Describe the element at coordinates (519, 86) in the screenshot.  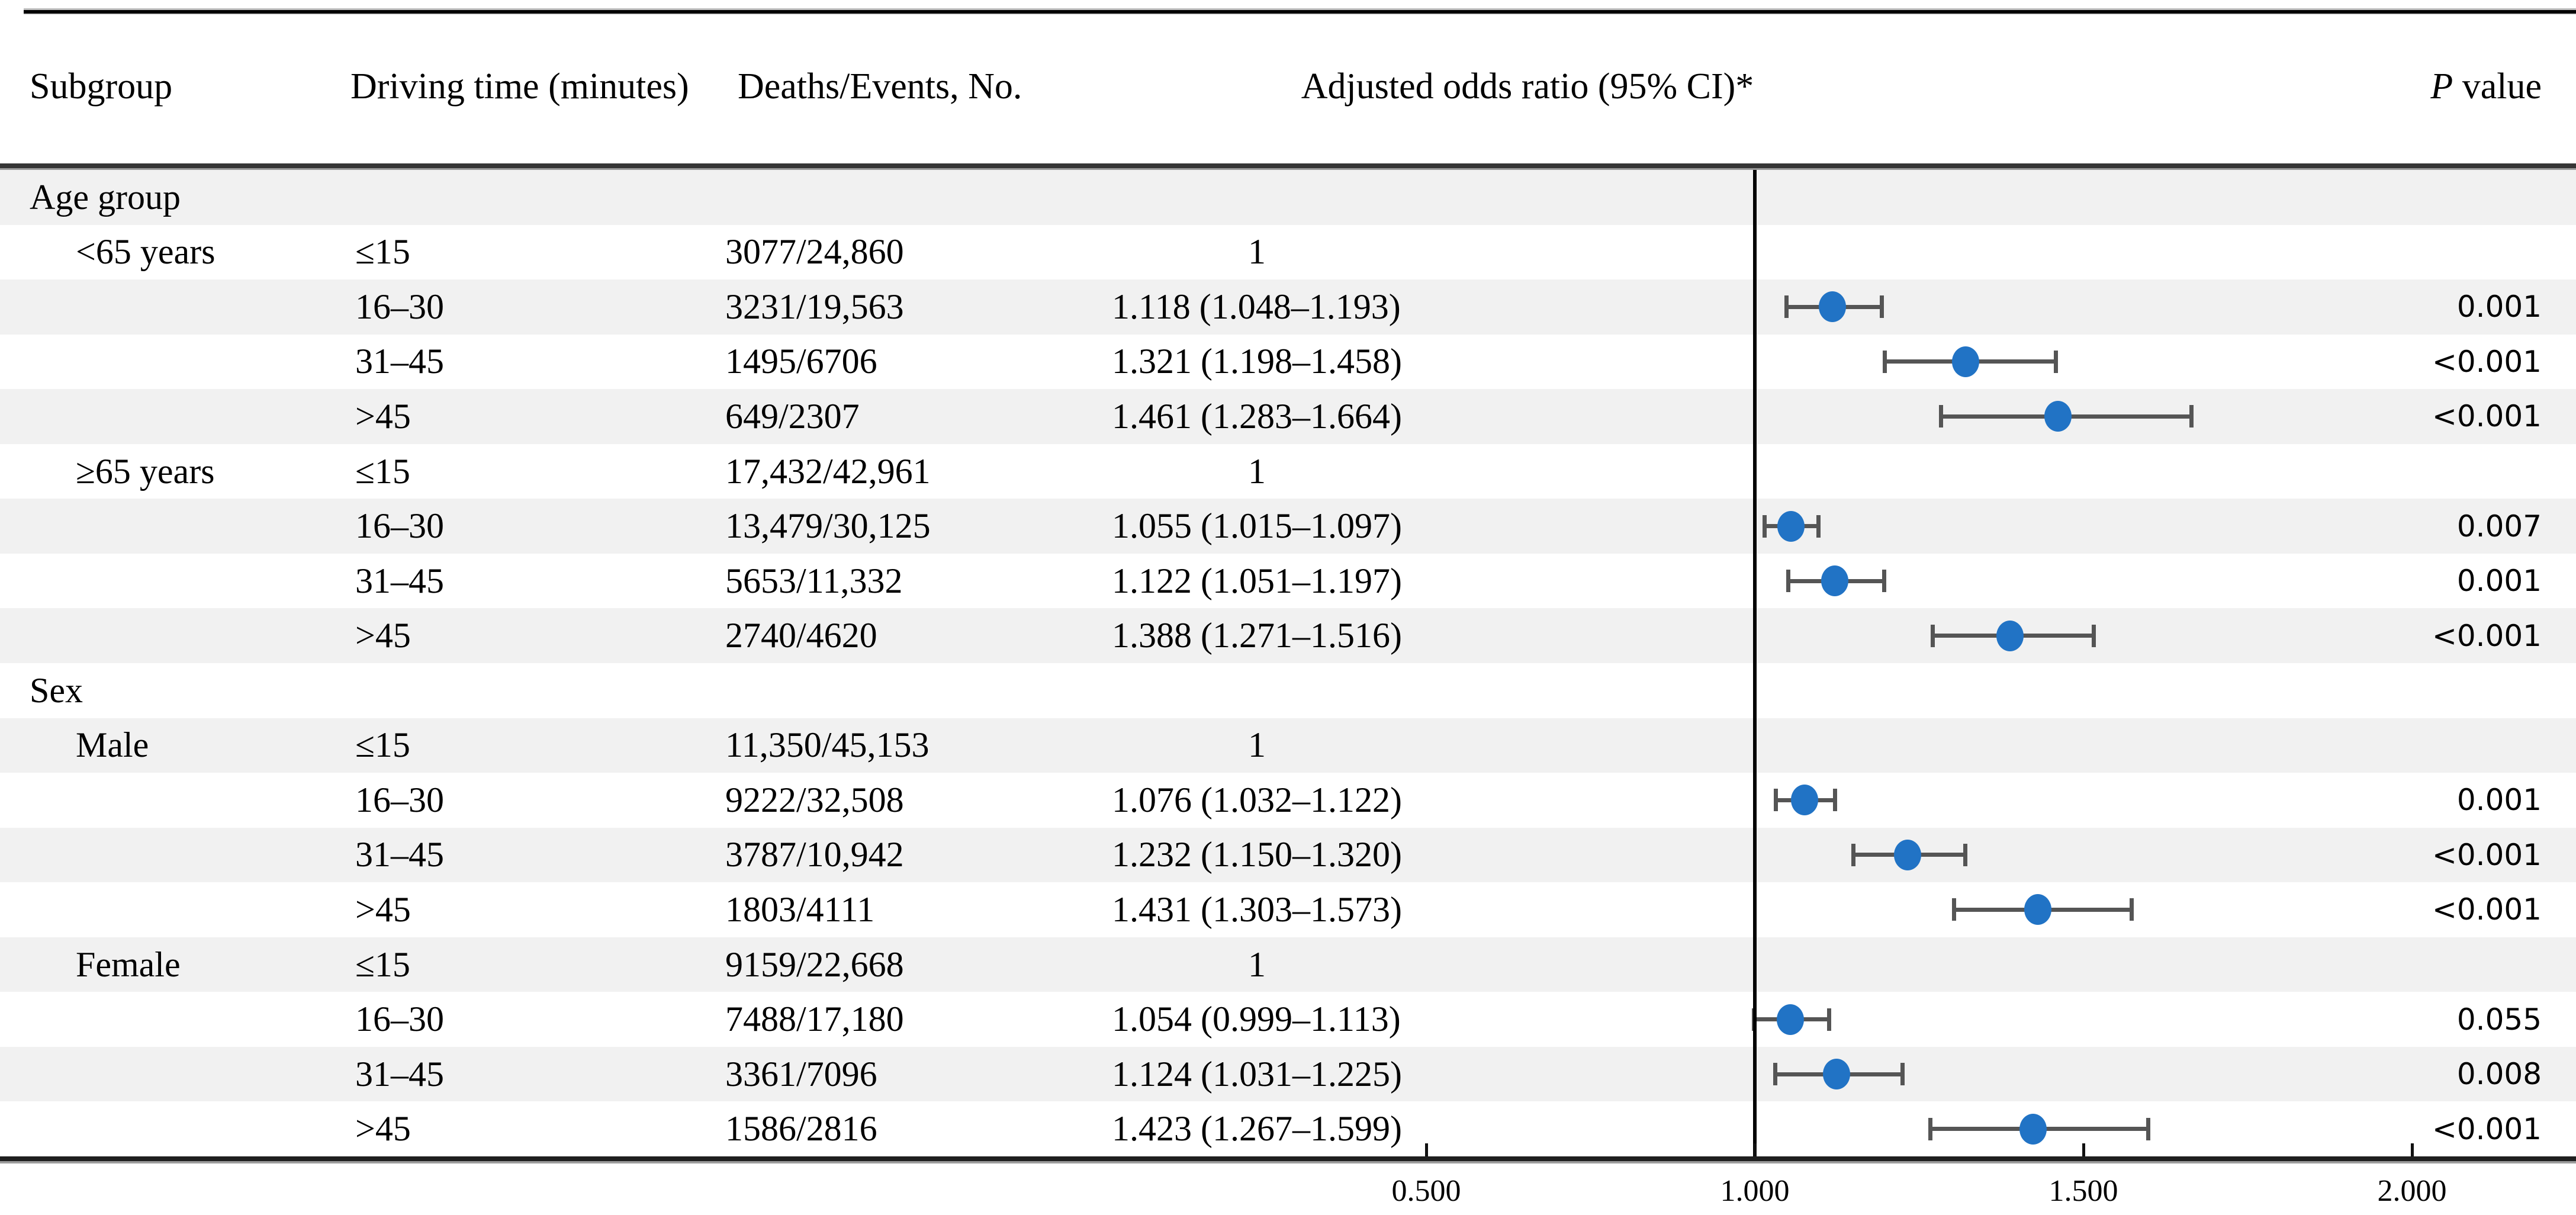
I see `column-header-driving-time: Driving time (minutes)` at that location.